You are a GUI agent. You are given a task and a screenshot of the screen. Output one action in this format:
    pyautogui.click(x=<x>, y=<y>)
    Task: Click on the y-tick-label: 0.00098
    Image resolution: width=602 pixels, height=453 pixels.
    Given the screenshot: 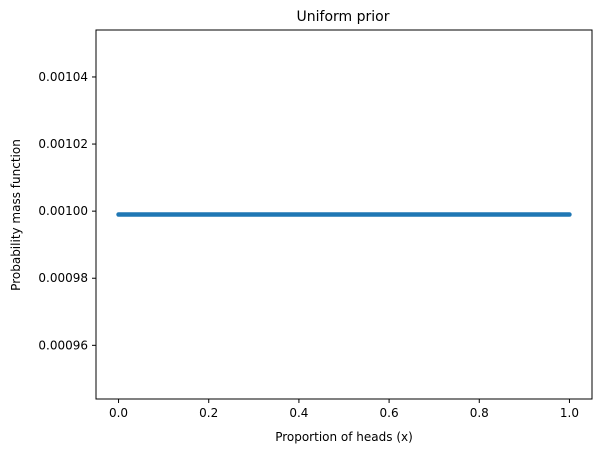 What is the action you would take?
    pyautogui.click(x=63, y=278)
    